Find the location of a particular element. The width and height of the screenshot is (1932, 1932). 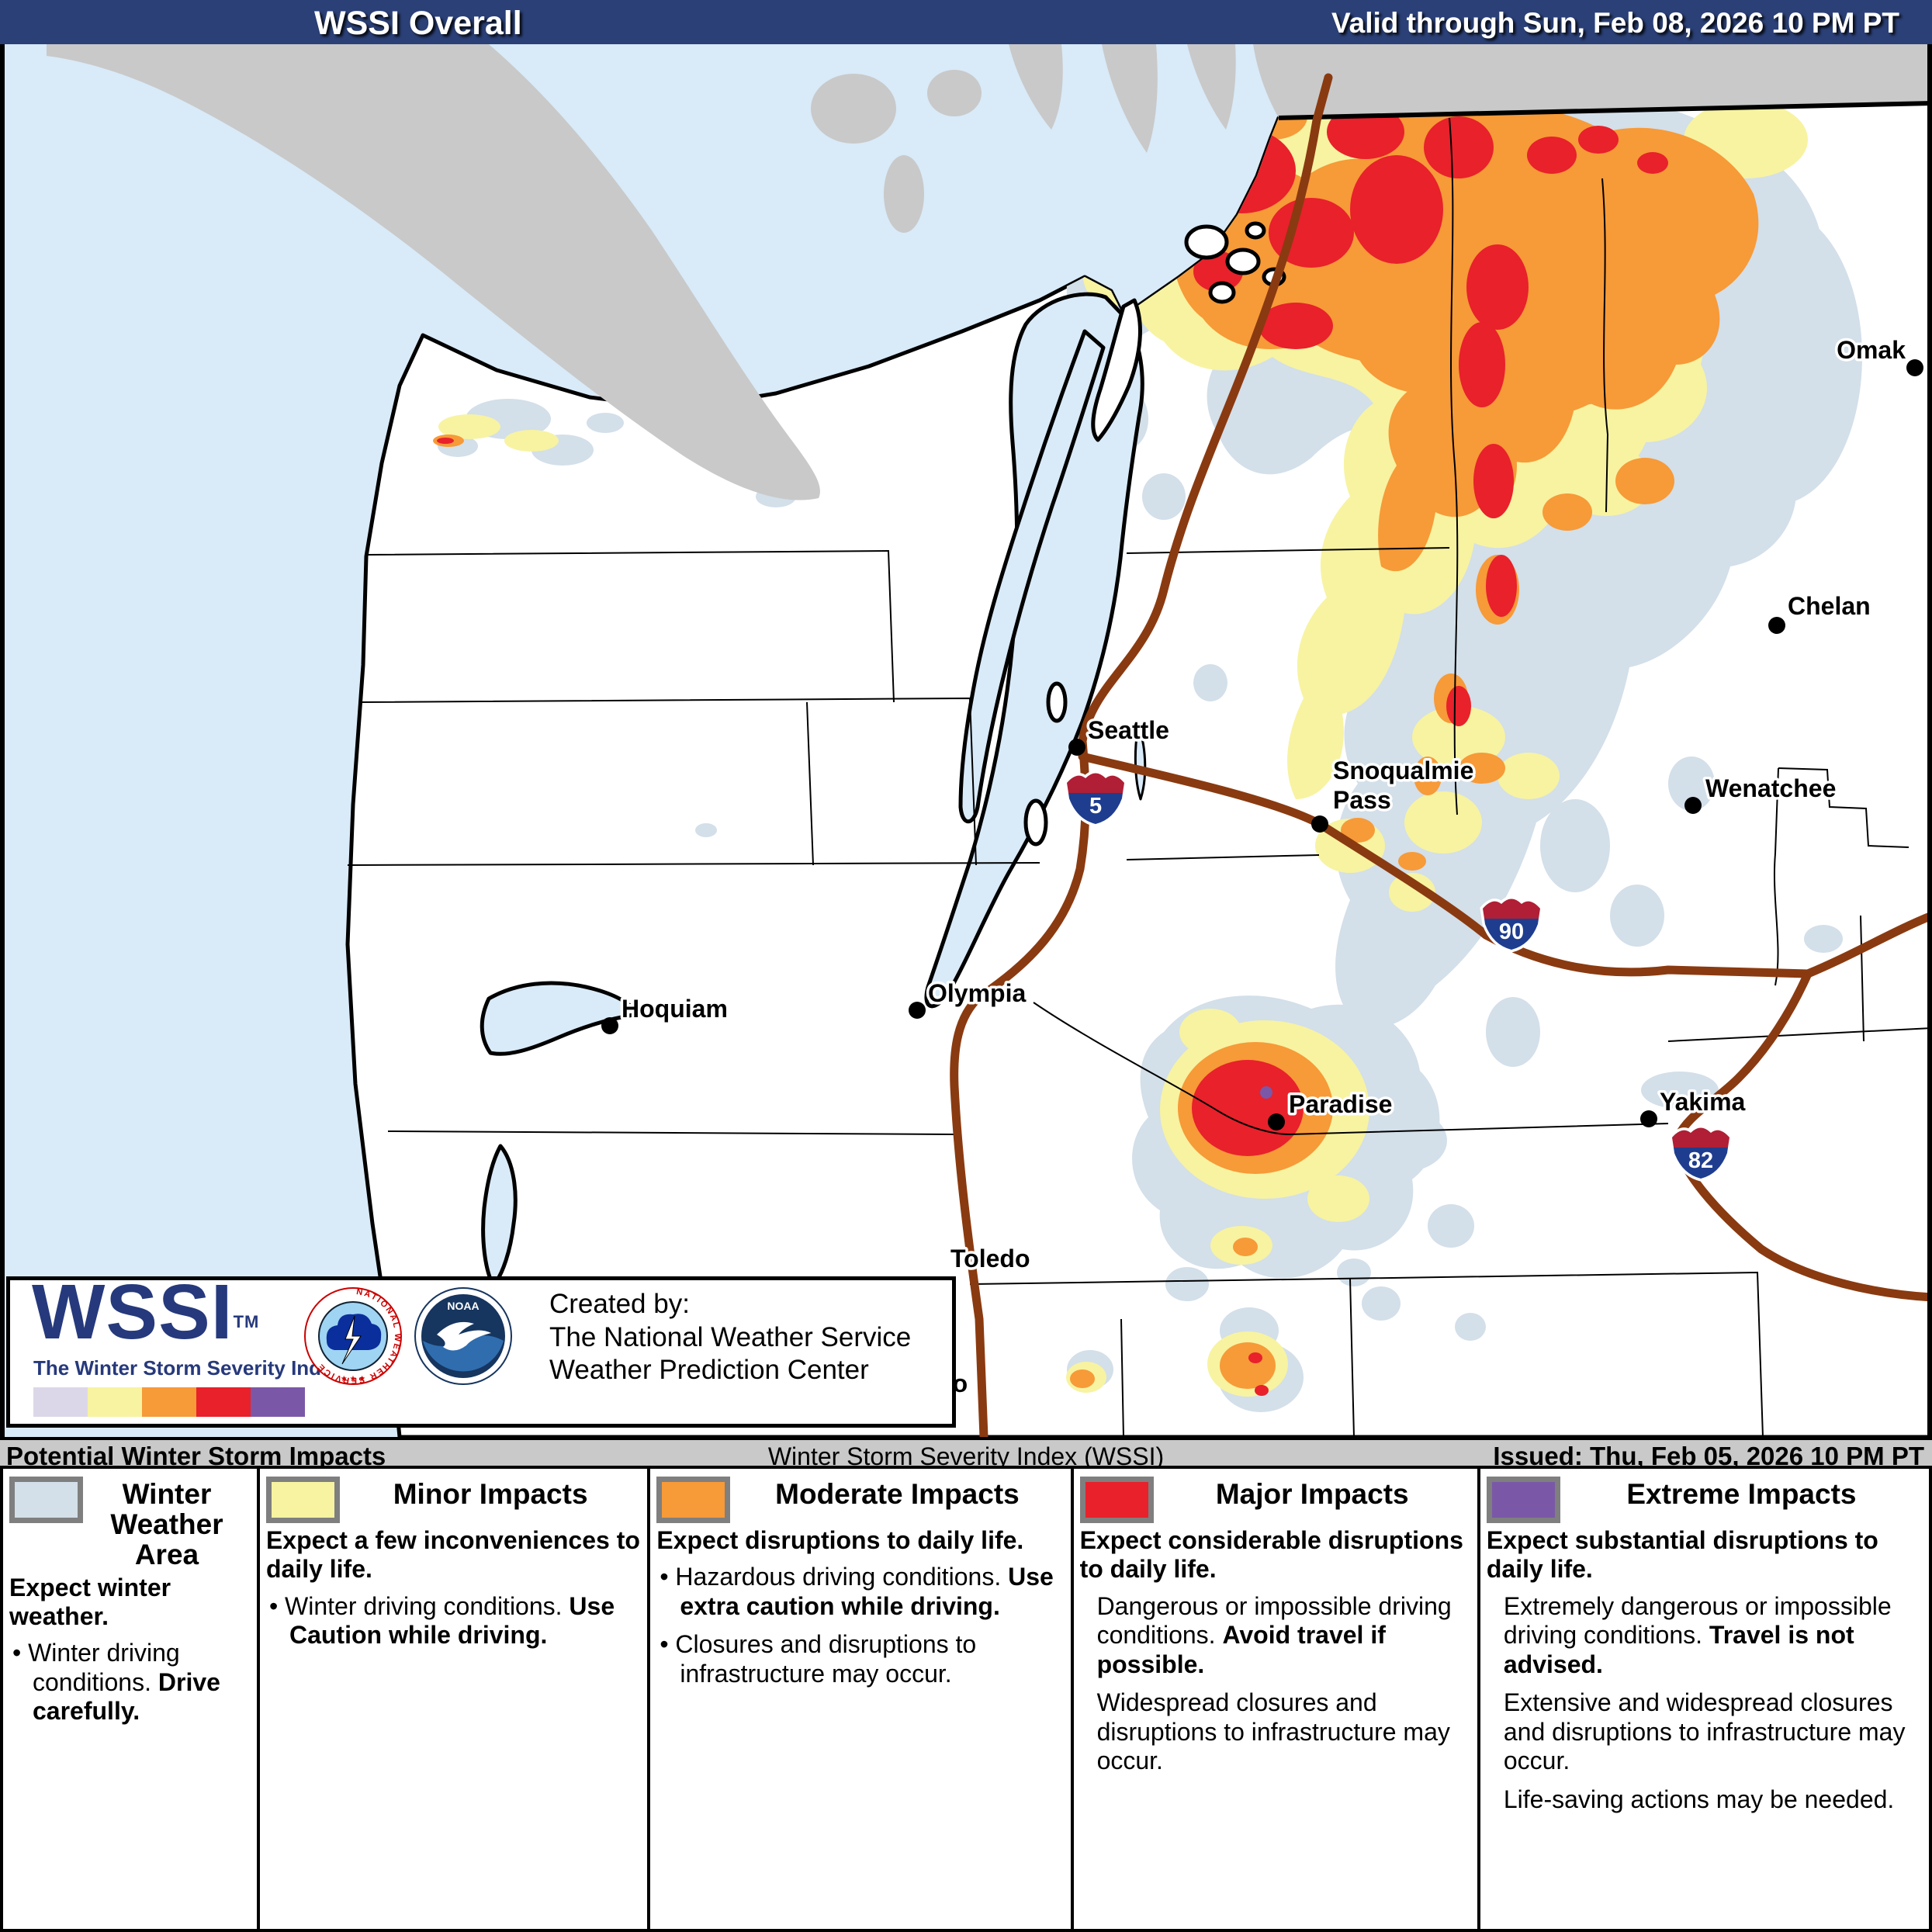

city-seattle: Seattle is located at coordinates (1120, 735).